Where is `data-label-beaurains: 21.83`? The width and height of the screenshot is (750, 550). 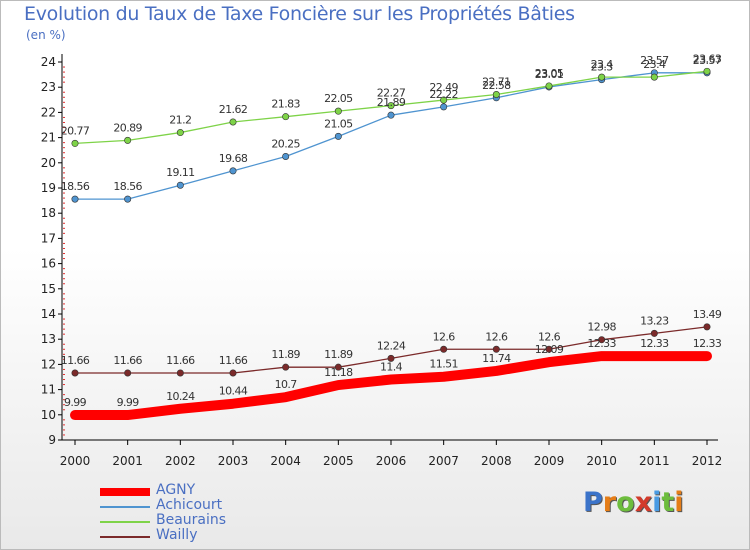
data-label-beaurains: 21.83 is located at coordinates (285, 104).